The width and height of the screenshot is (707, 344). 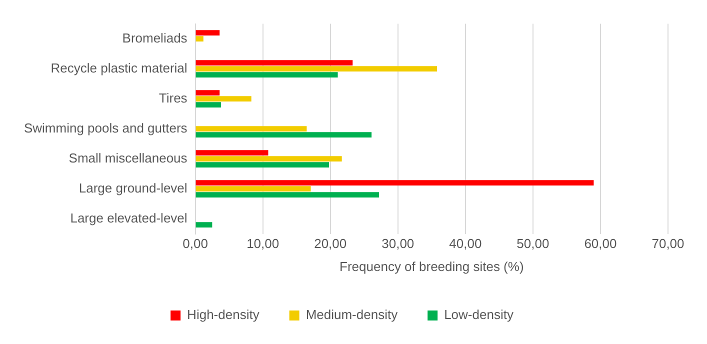 What do you see at coordinates (106, 128) in the screenshot?
I see `y-tick-label: Swimming pools and gutters` at bounding box center [106, 128].